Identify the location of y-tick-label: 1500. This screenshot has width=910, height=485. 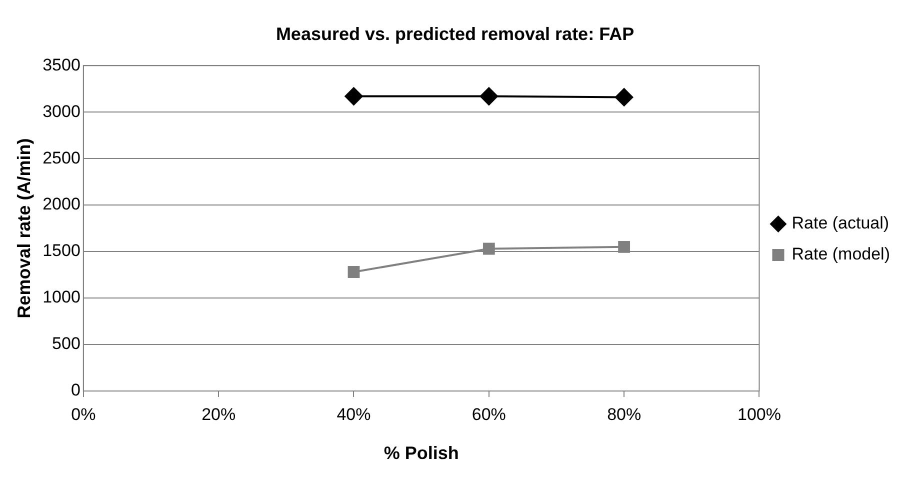
(61, 250).